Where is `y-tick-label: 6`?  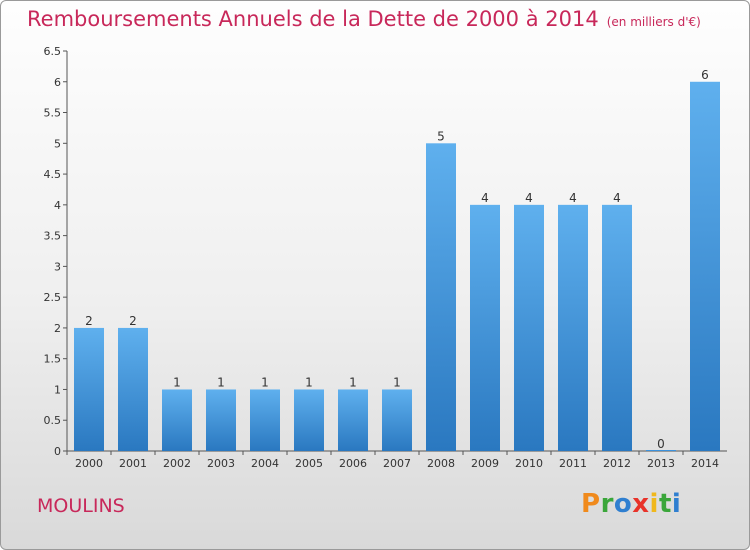
y-tick-label: 6 is located at coordinates (57, 82).